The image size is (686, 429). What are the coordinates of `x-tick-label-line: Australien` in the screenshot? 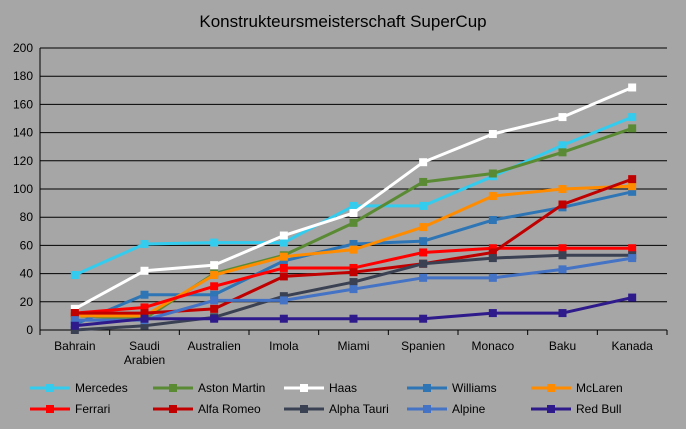 It's located at (213, 346).